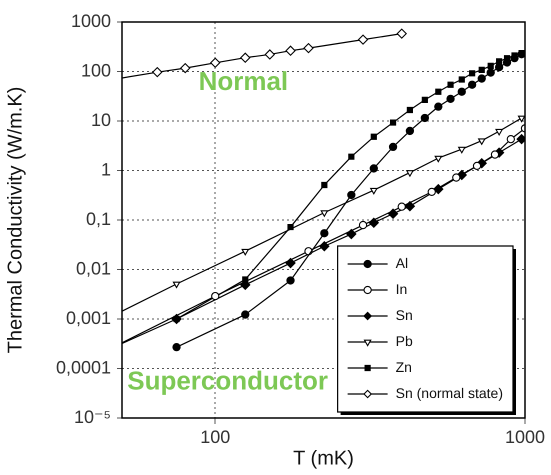  Describe the element at coordinates (83, 367) in the screenshot. I see `y-tick-label: 0,0001` at that location.